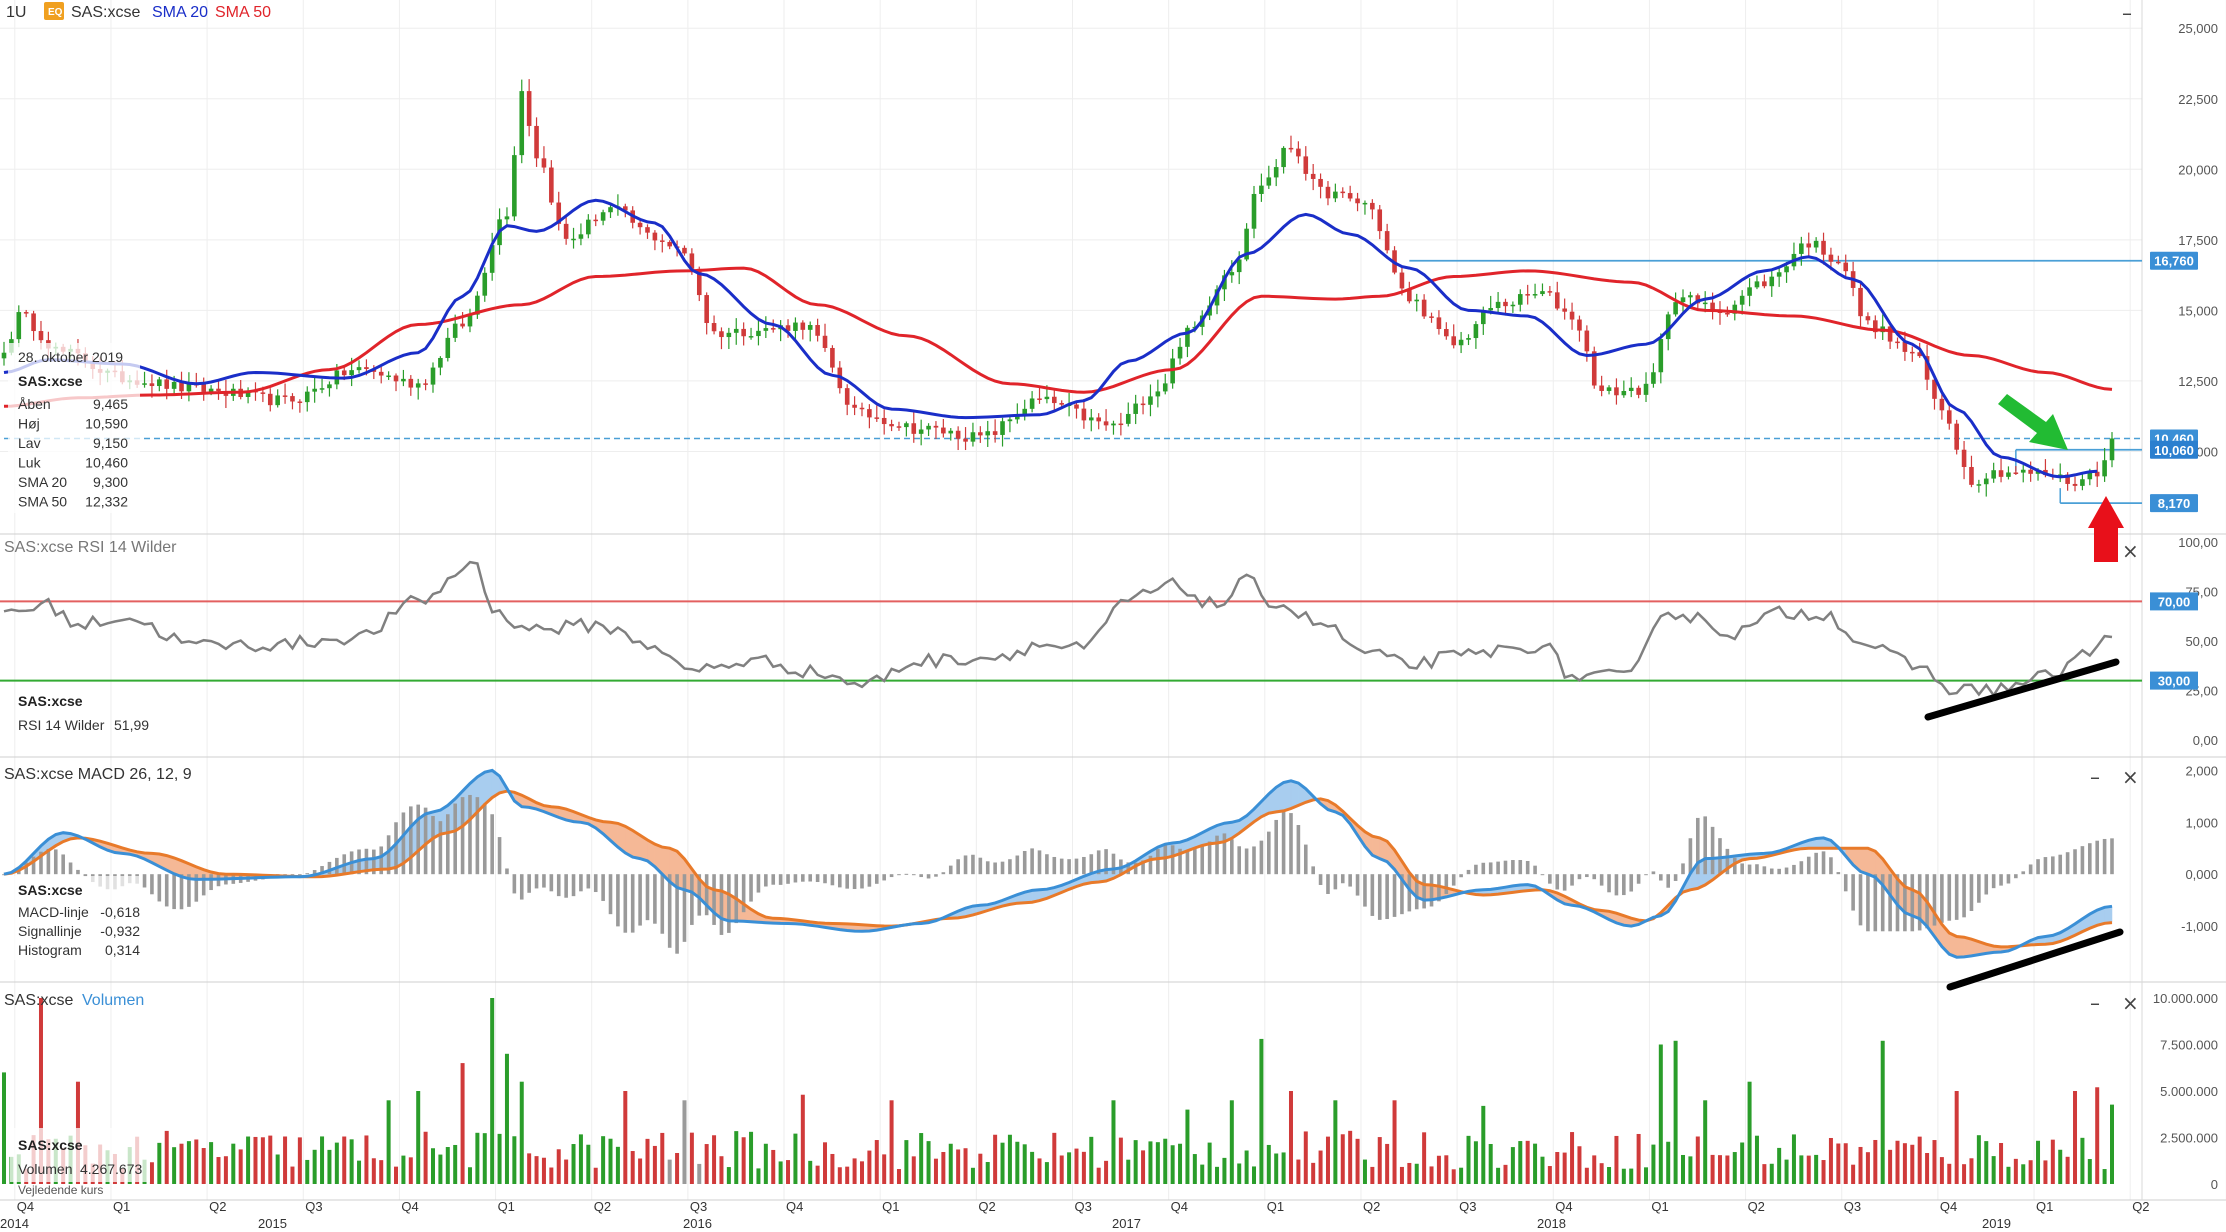 This screenshot has height=1232, width=2226. What do you see at coordinates (2189, 1045) in the screenshot?
I see `volume-y-tick: 7.500.000` at bounding box center [2189, 1045].